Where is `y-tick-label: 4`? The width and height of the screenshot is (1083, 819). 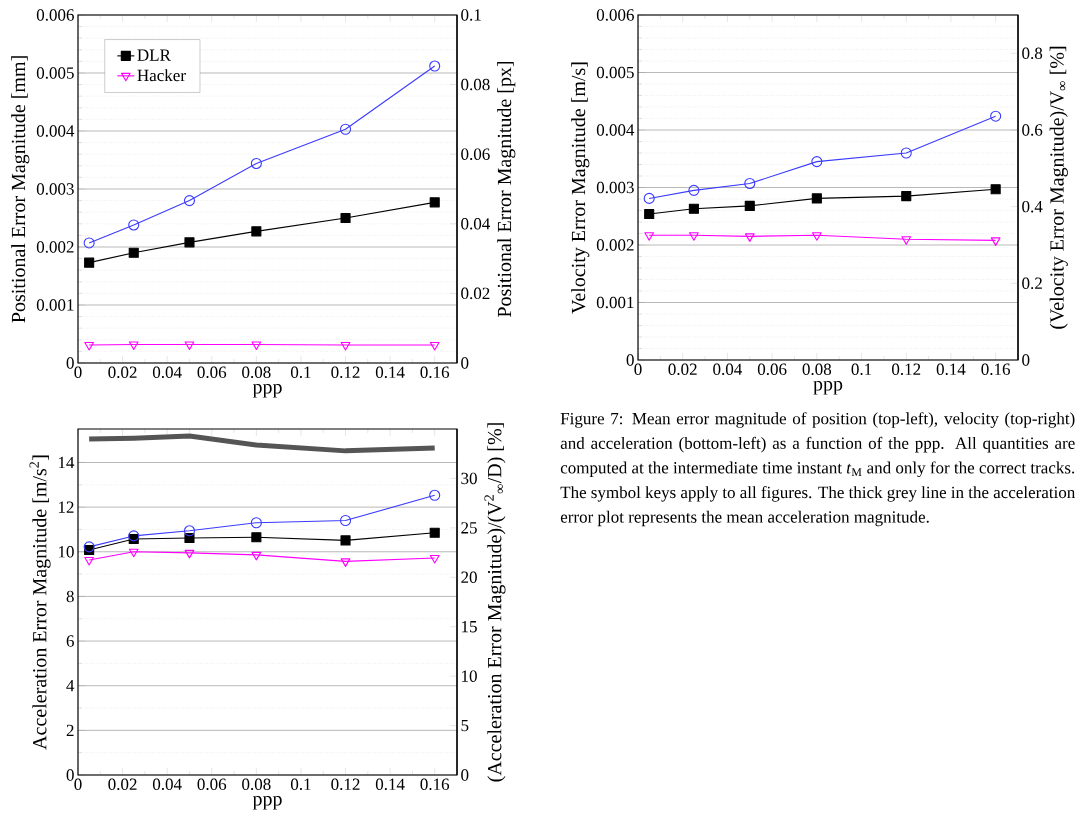 y-tick-label: 4 is located at coordinates (70, 686).